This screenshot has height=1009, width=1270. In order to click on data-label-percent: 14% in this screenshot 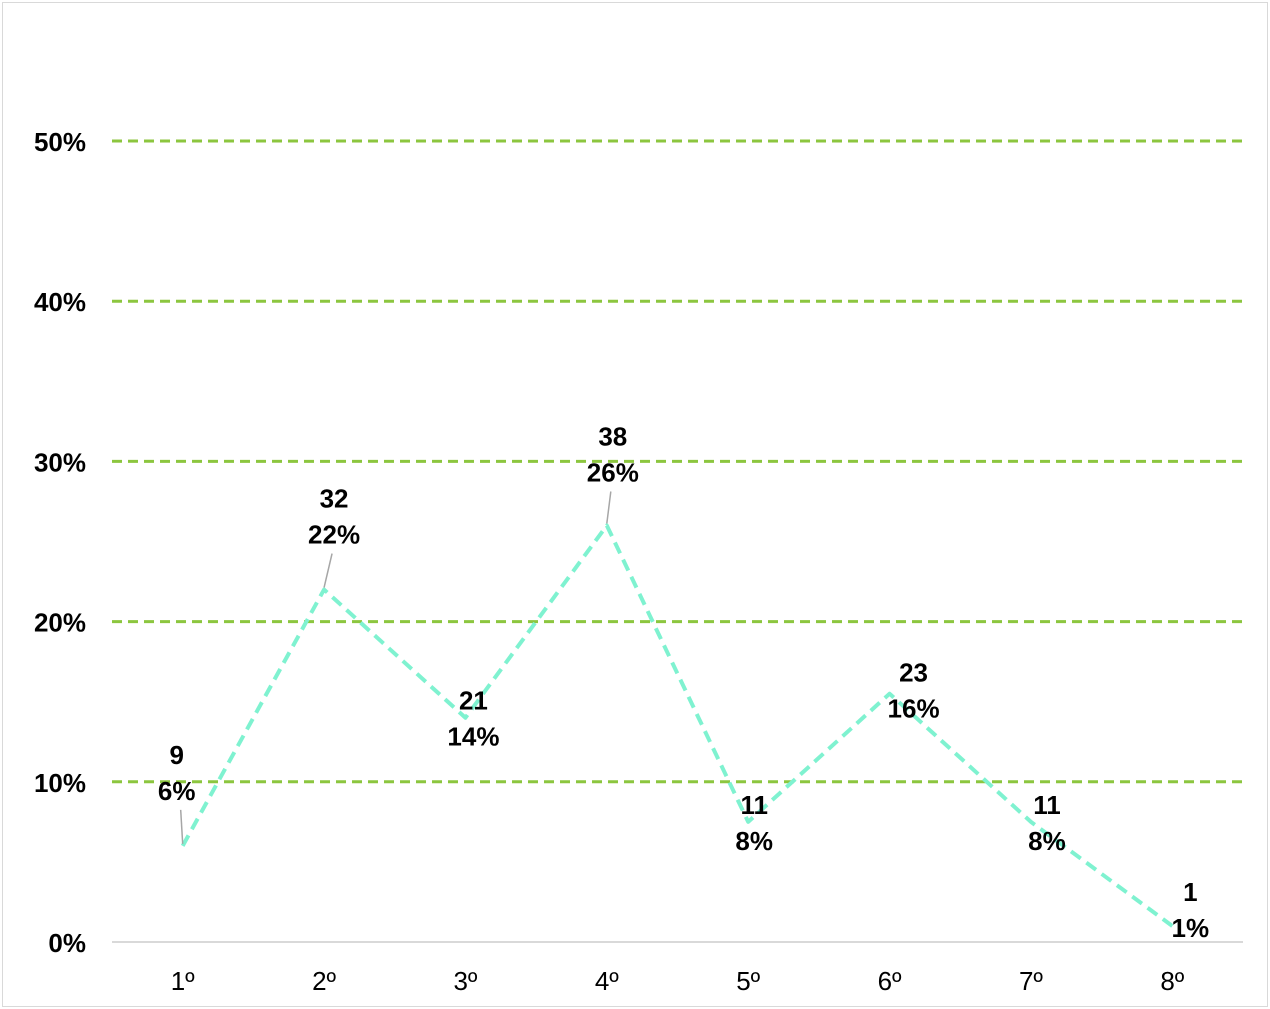, I will do `click(473, 737)`.